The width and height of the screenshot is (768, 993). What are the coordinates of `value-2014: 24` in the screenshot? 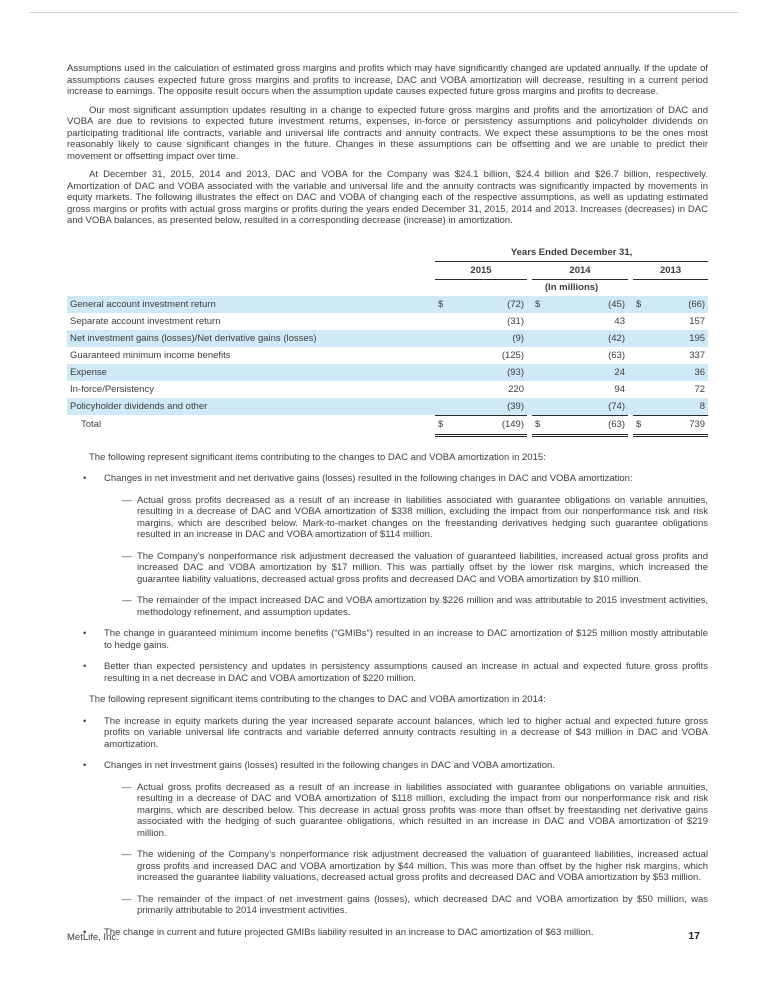 It's located at (587, 372).